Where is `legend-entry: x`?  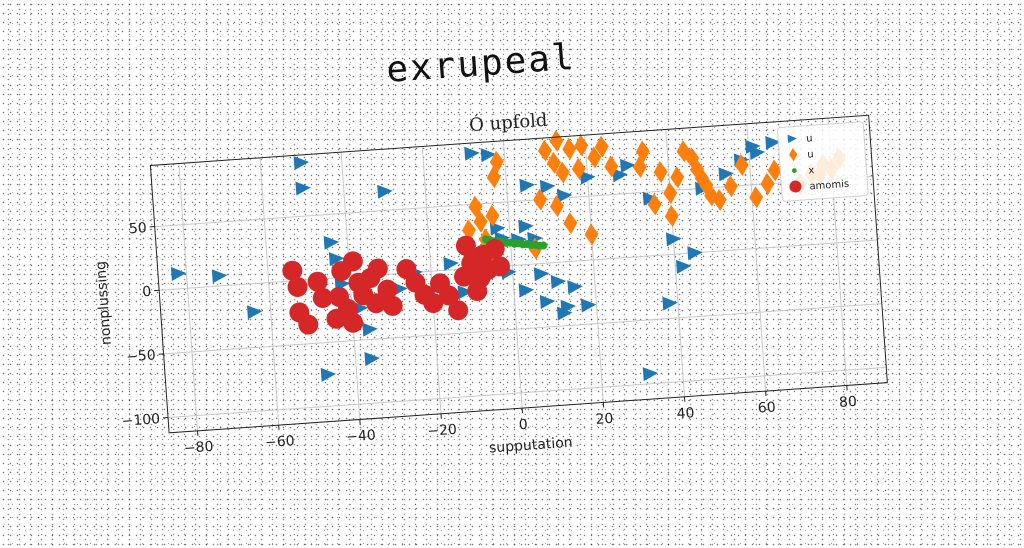
legend-entry: x is located at coordinates (811, 170).